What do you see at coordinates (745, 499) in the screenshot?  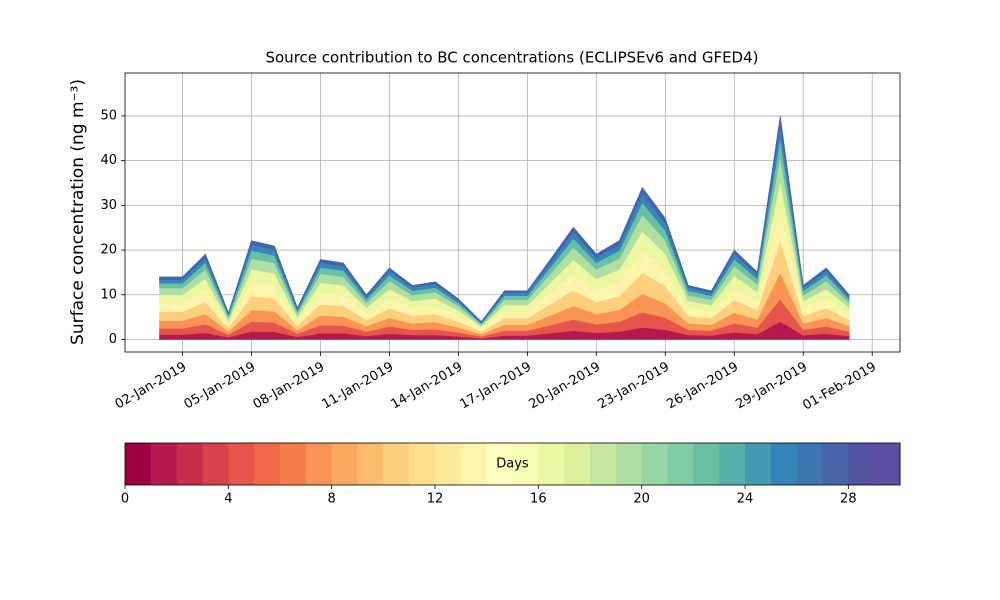 I see `colorbar-tick-label: 24` at bounding box center [745, 499].